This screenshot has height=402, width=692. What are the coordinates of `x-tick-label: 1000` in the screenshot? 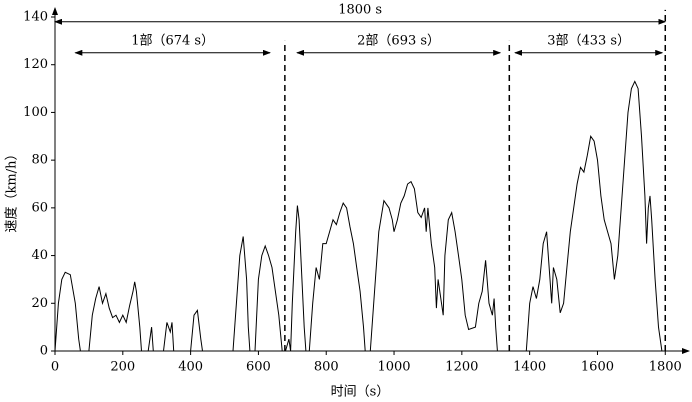 It's located at (393, 367).